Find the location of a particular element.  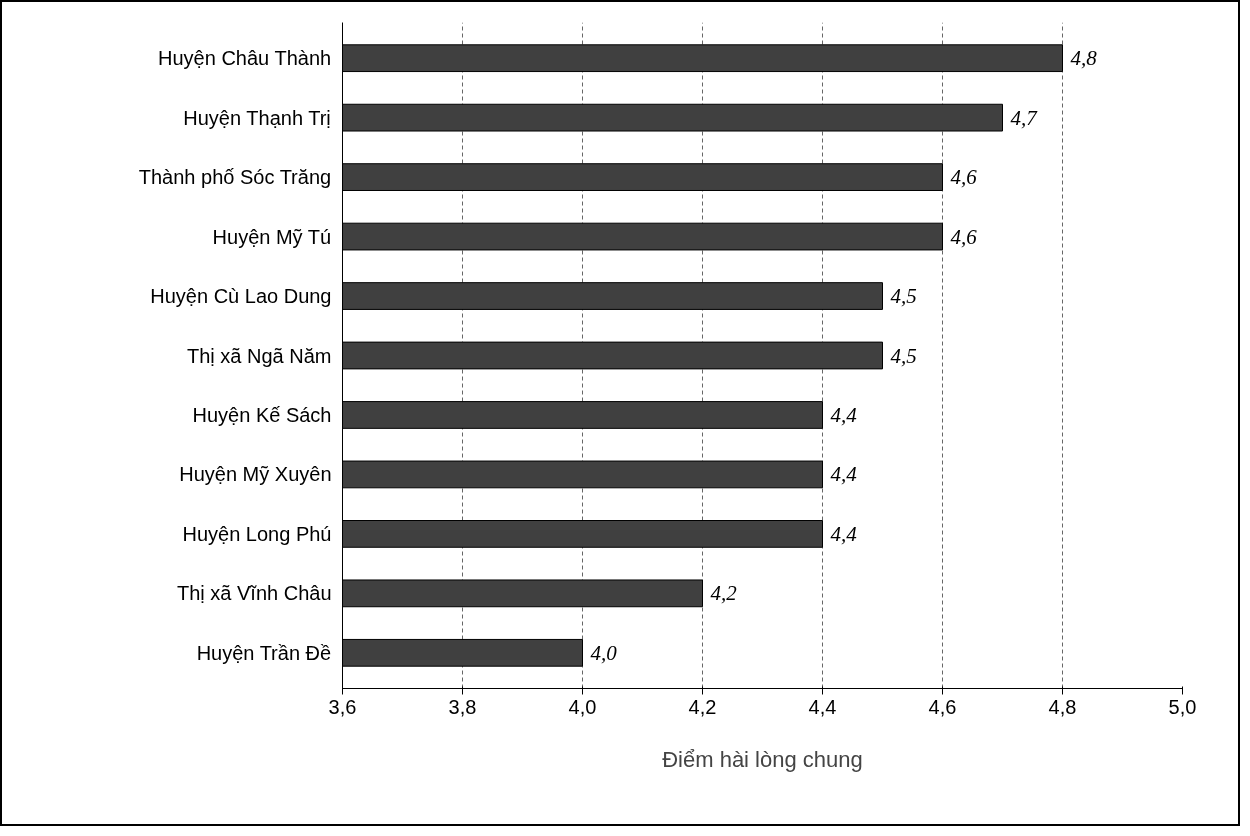

y-tick-label: Huyện Mỹ Xuyên is located at coordinates (255, 474).